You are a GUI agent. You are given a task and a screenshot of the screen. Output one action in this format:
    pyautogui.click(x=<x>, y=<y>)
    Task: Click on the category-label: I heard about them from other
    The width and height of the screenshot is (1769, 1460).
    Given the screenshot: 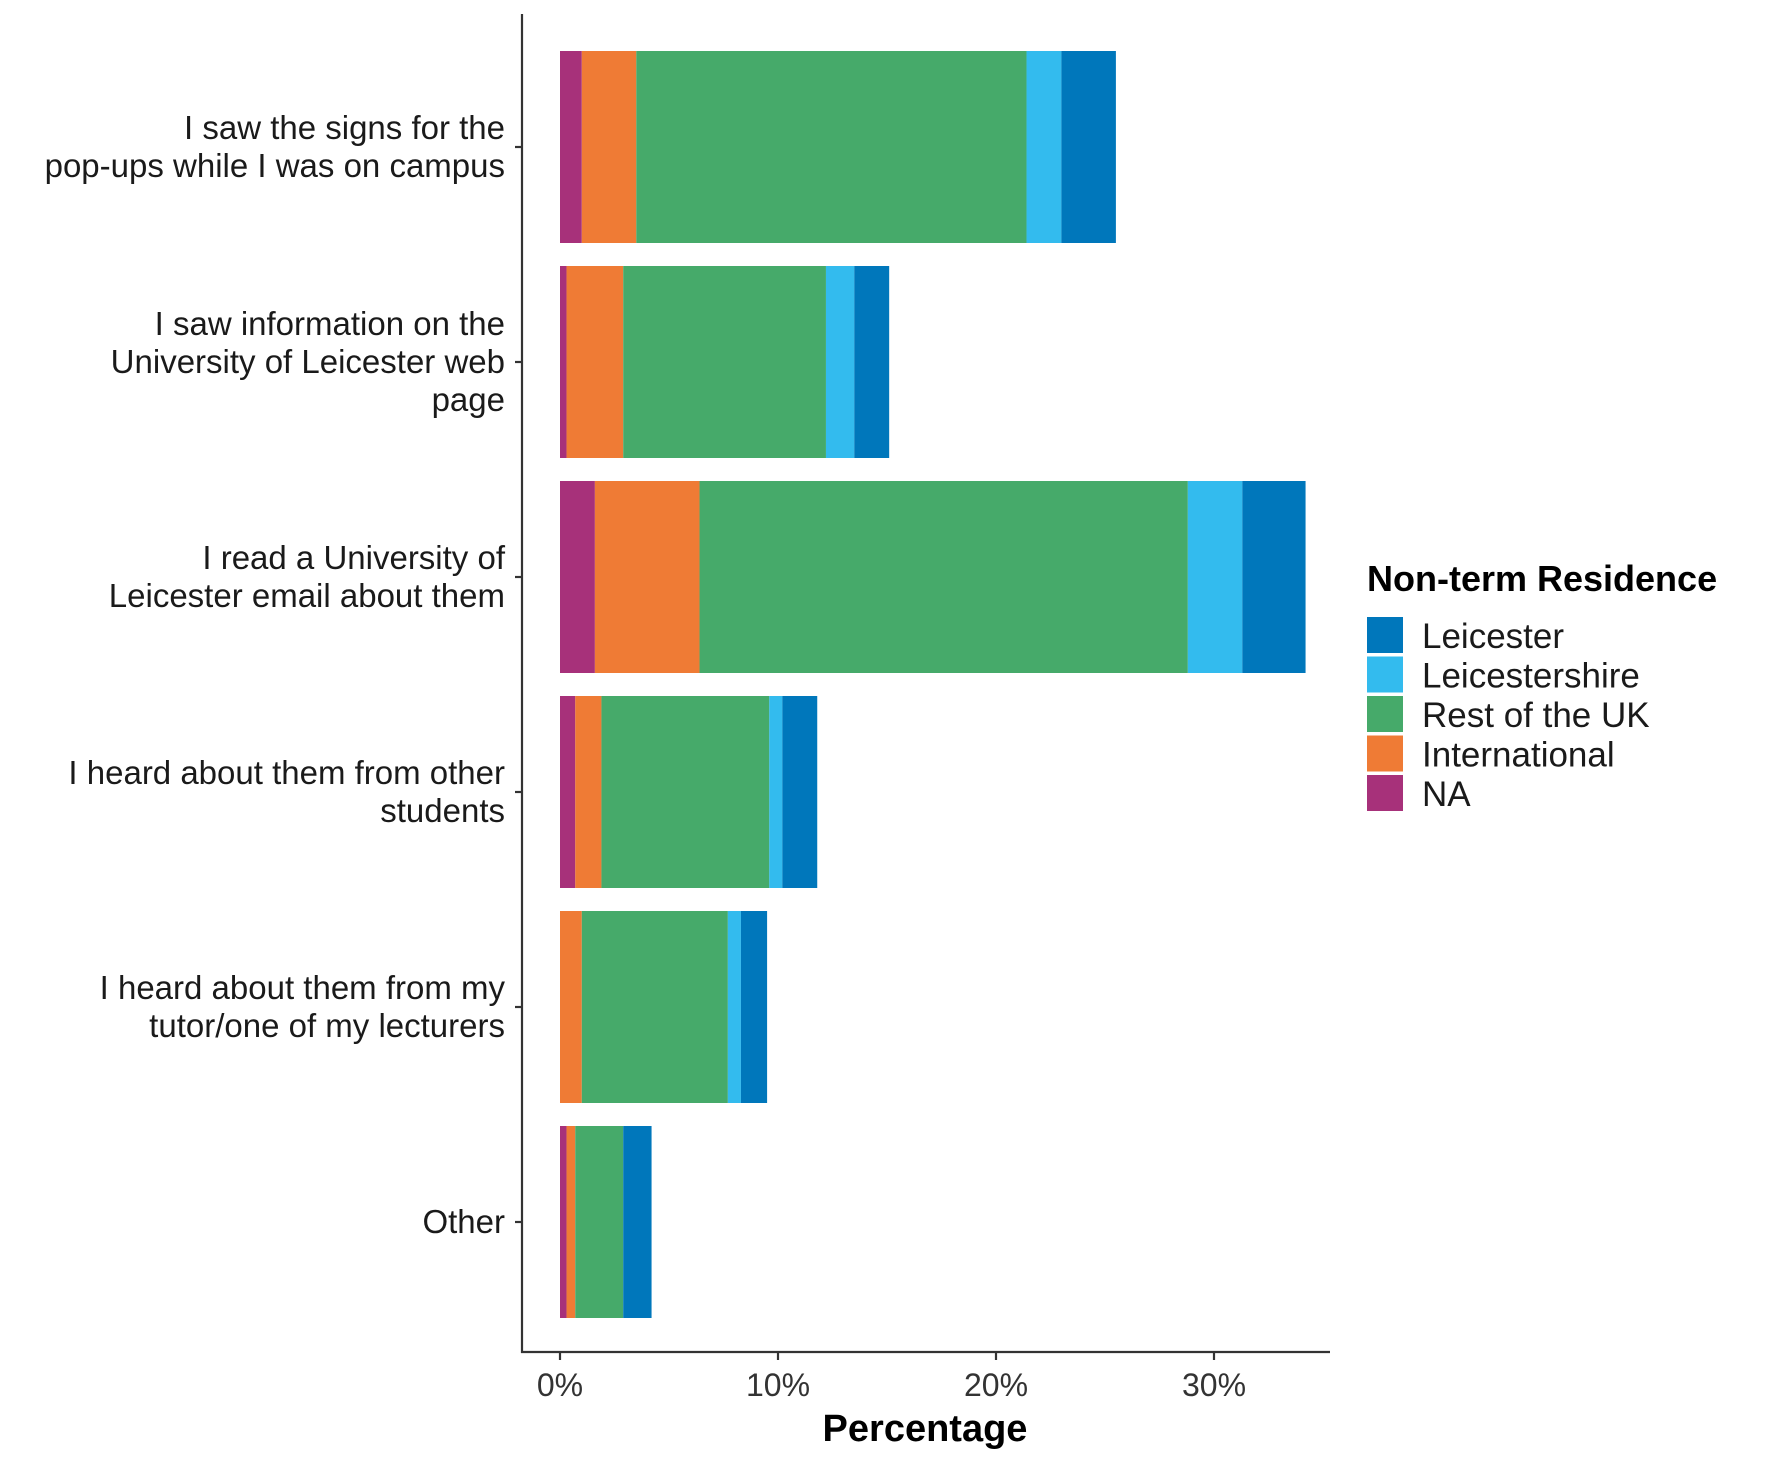 What is the action you would take?
    pyautogui.click(x=286, y=772)
    